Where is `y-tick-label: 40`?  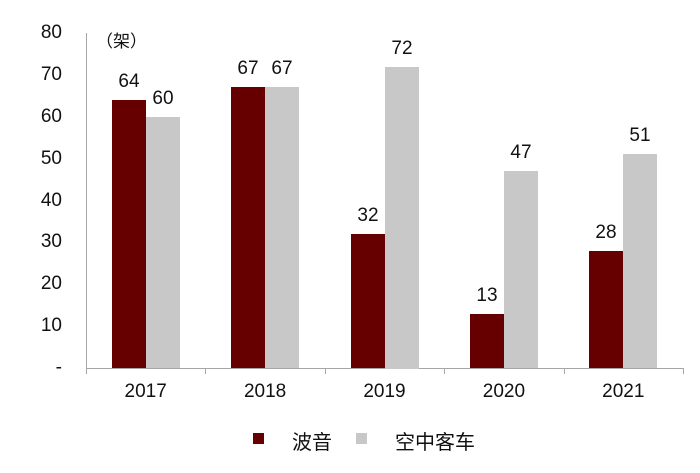
y-tick-label: 40 is located at coordinates (51, 200).